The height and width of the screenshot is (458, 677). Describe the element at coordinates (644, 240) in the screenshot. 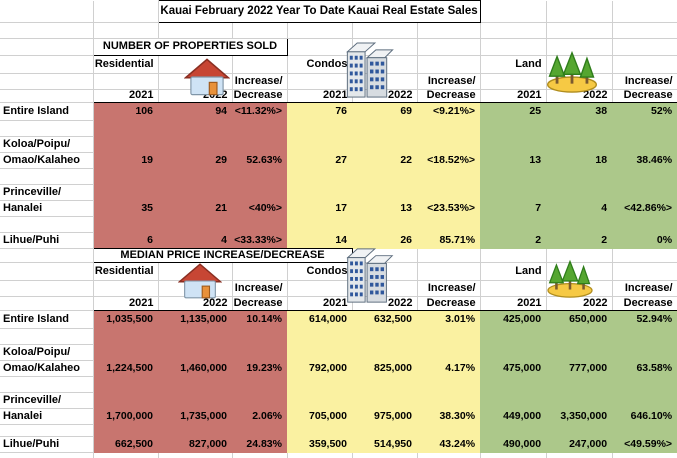

I see `value-cell: 0%` at that location.